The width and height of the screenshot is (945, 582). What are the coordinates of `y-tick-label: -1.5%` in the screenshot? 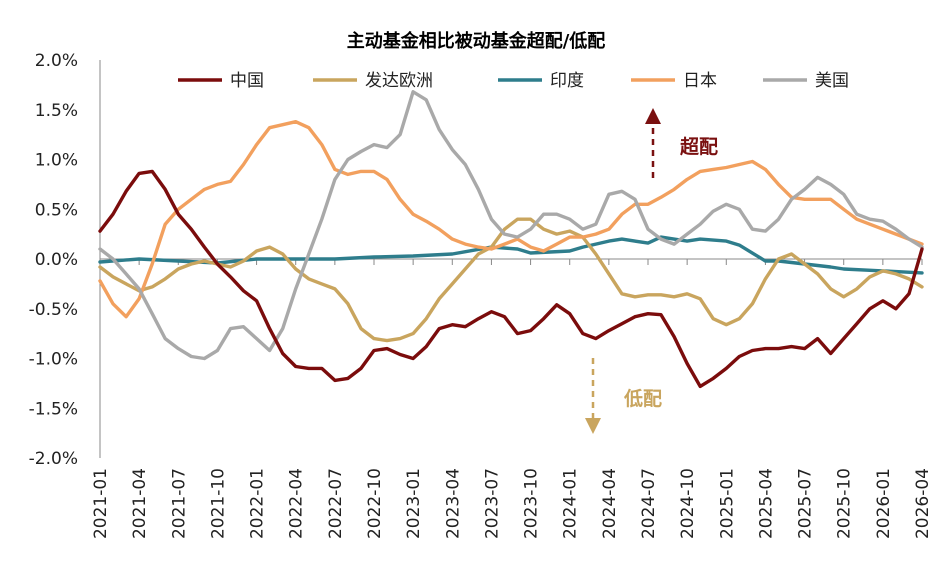 It's located at (53, 409).